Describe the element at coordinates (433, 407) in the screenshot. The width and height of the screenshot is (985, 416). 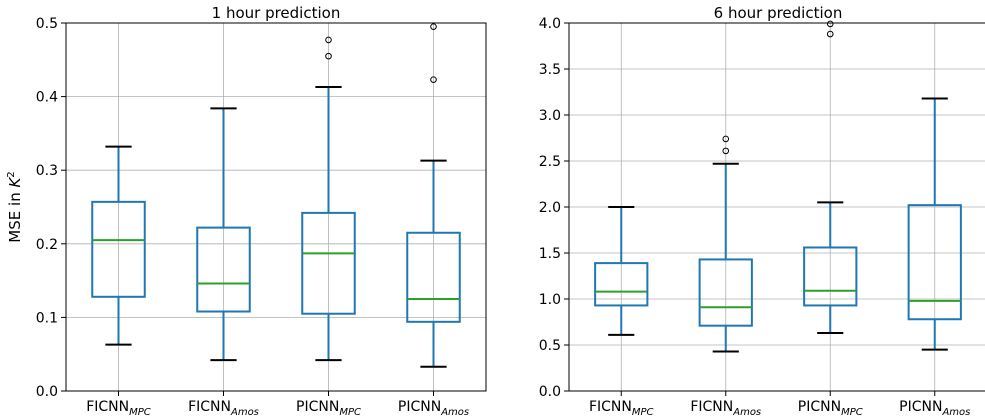
I see `x-tick-label-0-3: PICNNAmos` at that location.